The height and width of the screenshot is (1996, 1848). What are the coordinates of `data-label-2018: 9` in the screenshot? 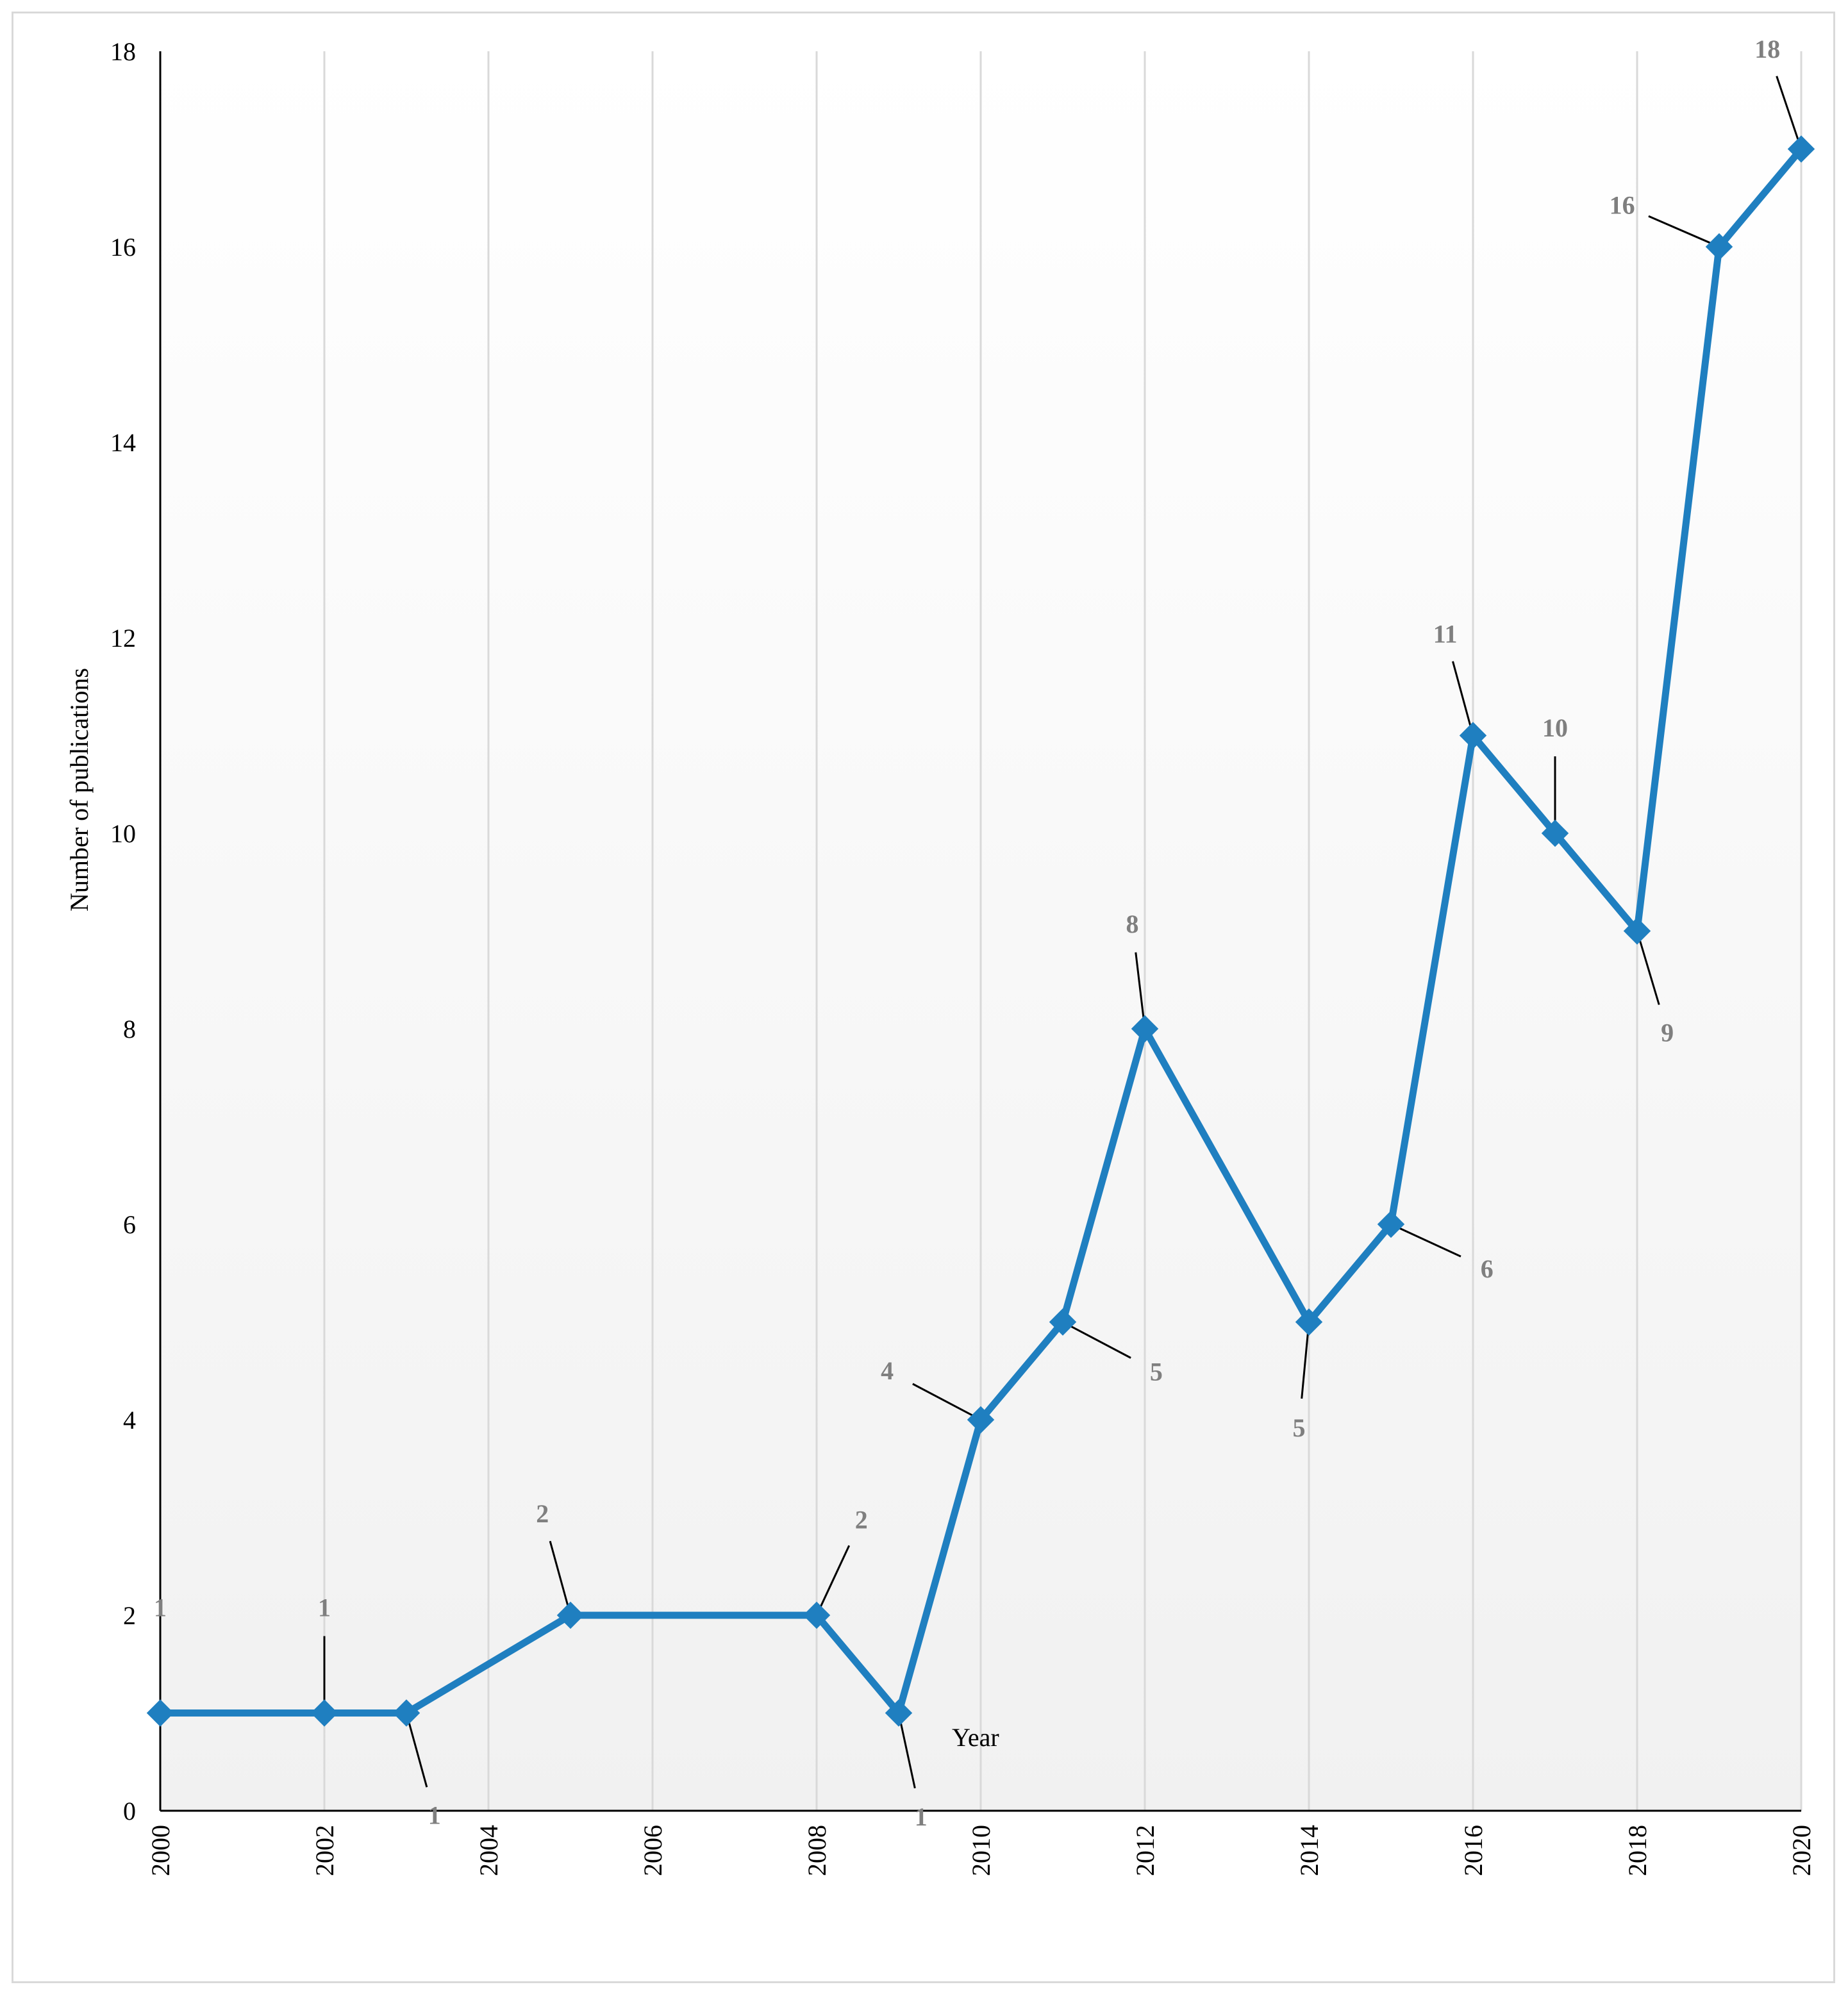 It's located at (1667, 1033).